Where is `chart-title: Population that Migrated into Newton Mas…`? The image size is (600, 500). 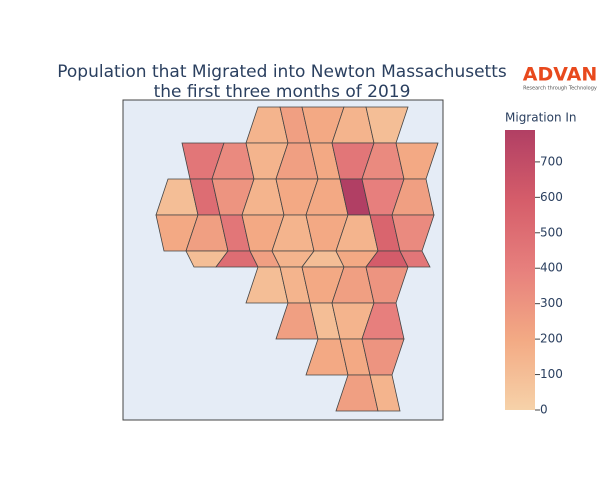
chart-title: Population that Migrated into Newton Mas… is located at coordinates (282, 72).